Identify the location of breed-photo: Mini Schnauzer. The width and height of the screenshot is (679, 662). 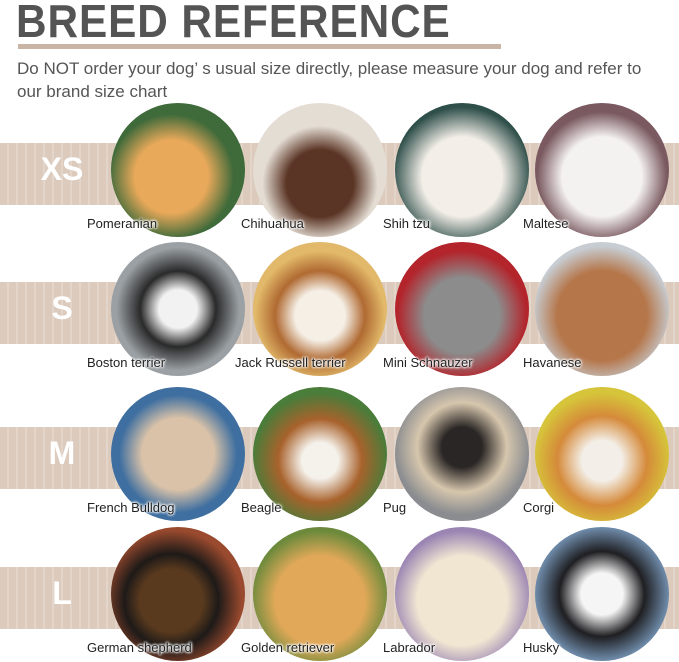
(456, 309).